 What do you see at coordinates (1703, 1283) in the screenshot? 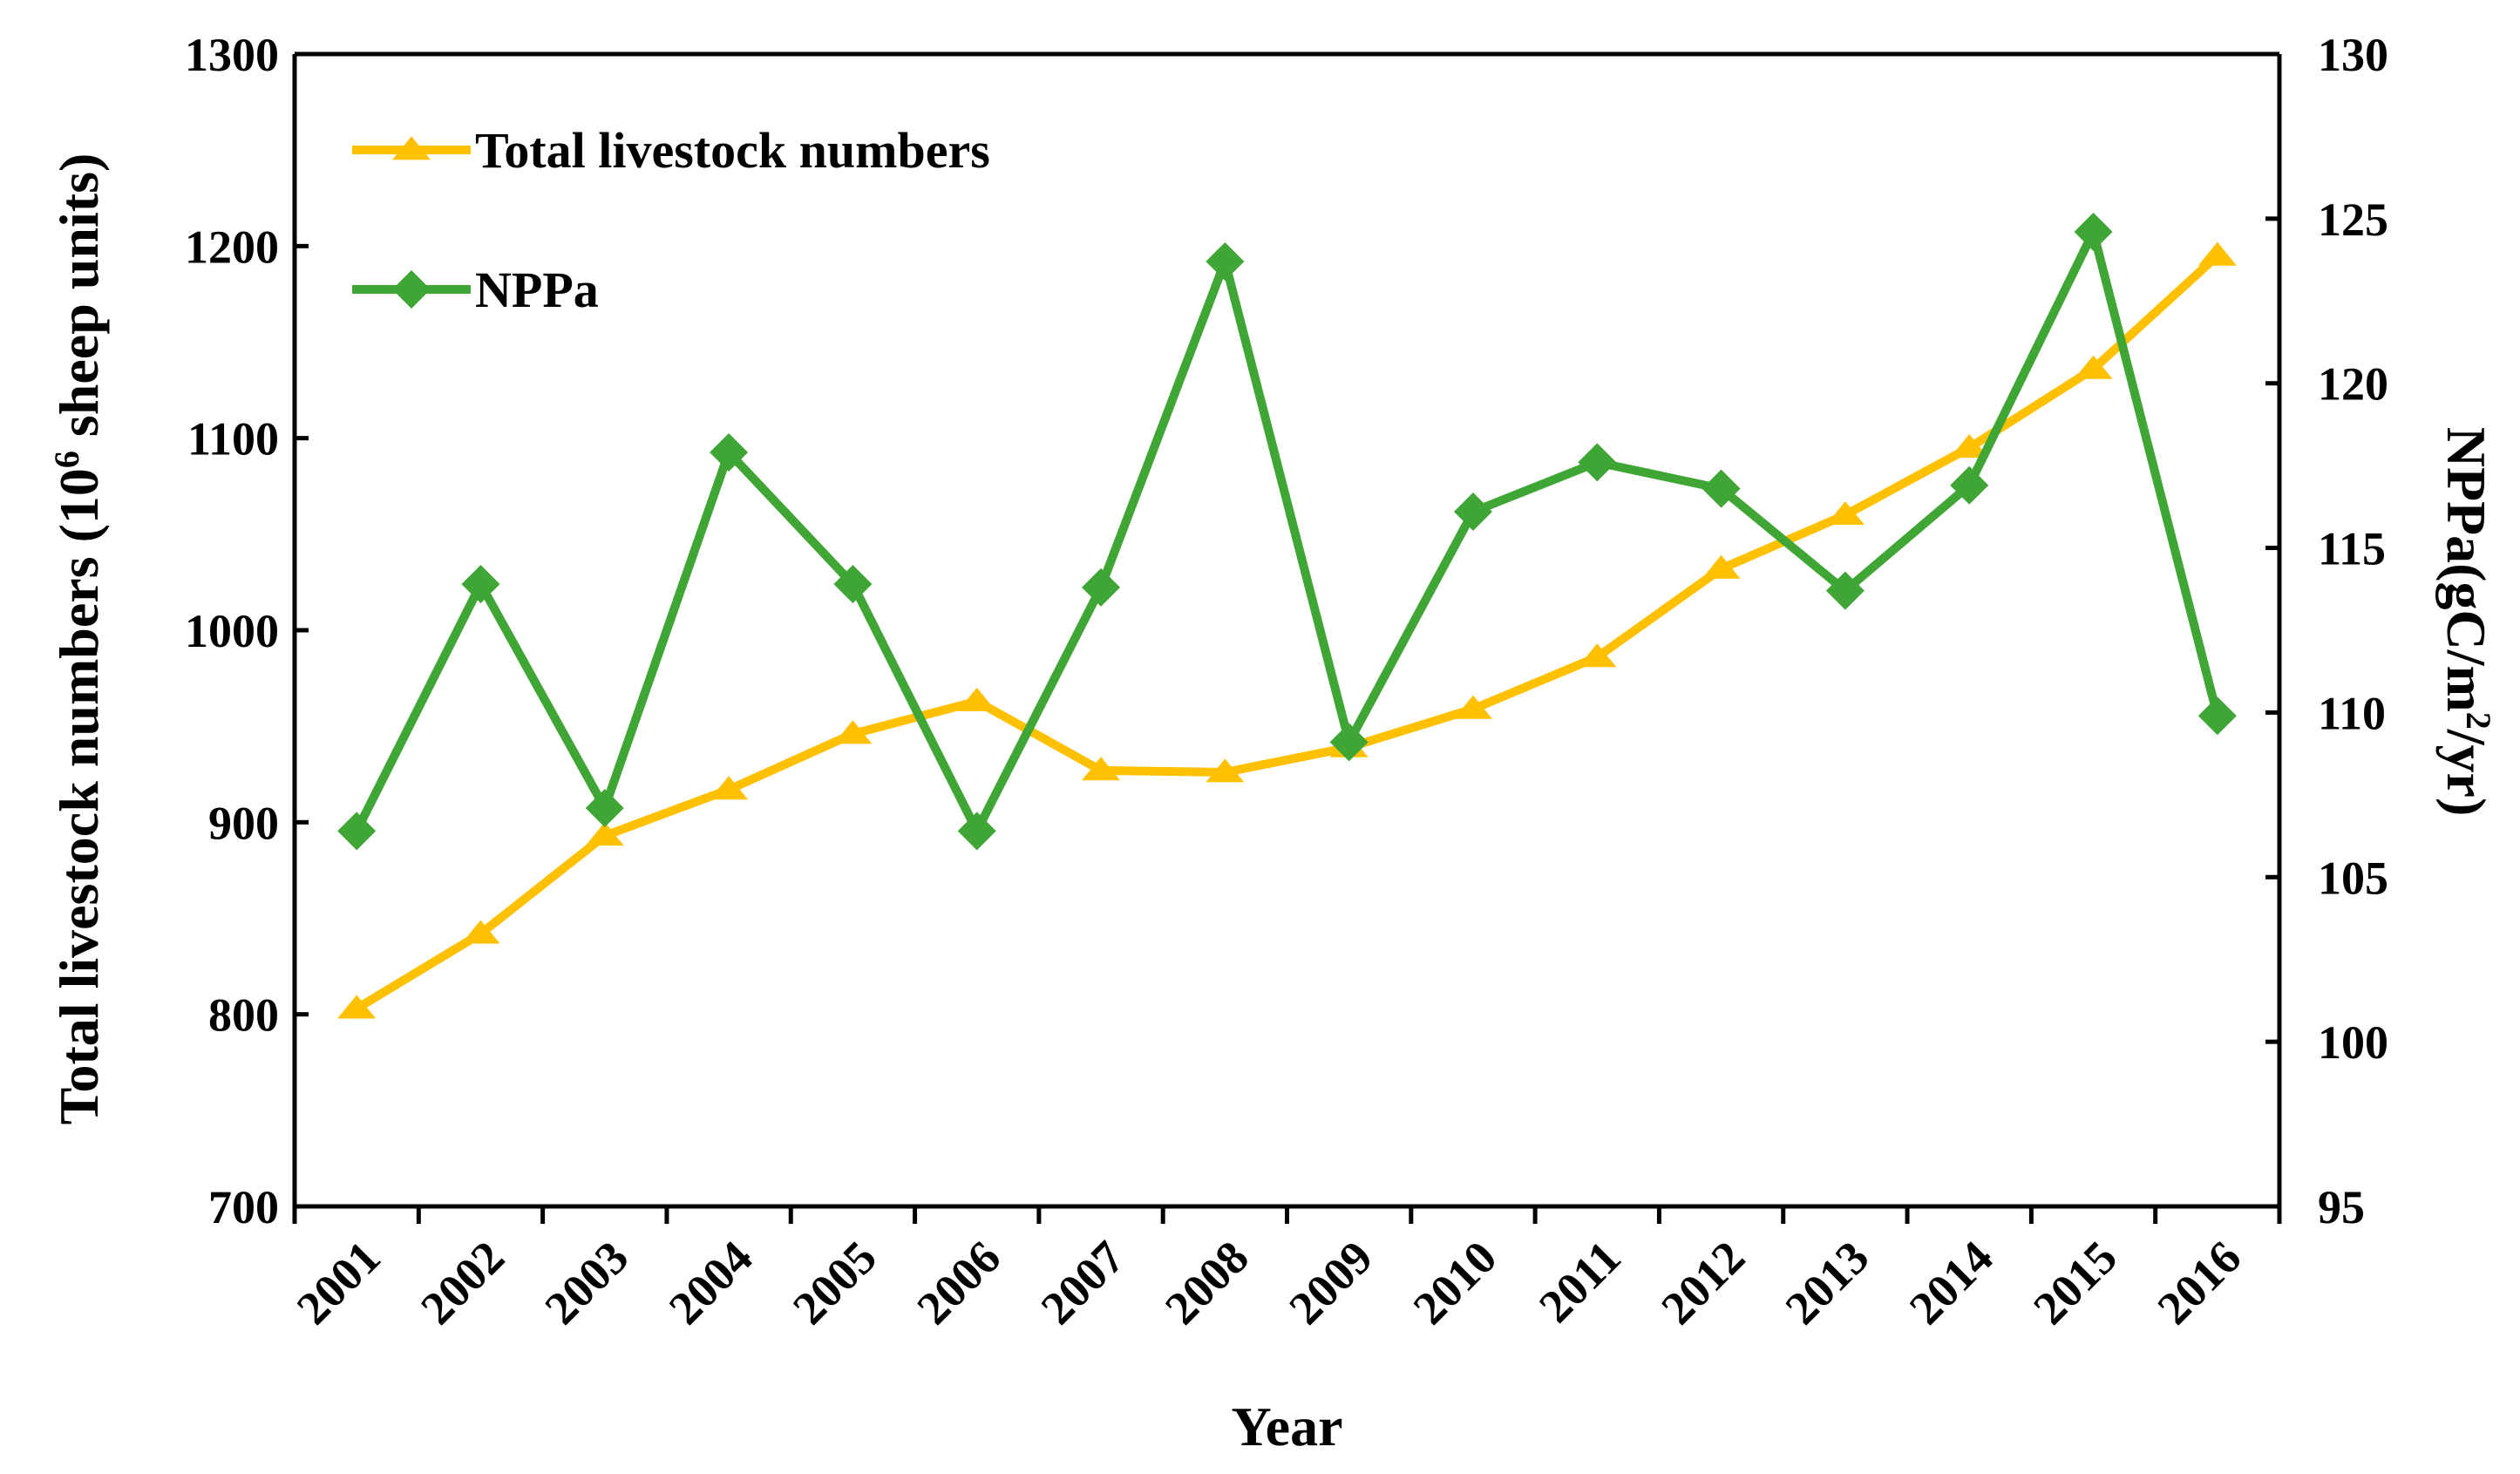
I see `x-tick-label: 2012` at bounding box center [1703, 1283].